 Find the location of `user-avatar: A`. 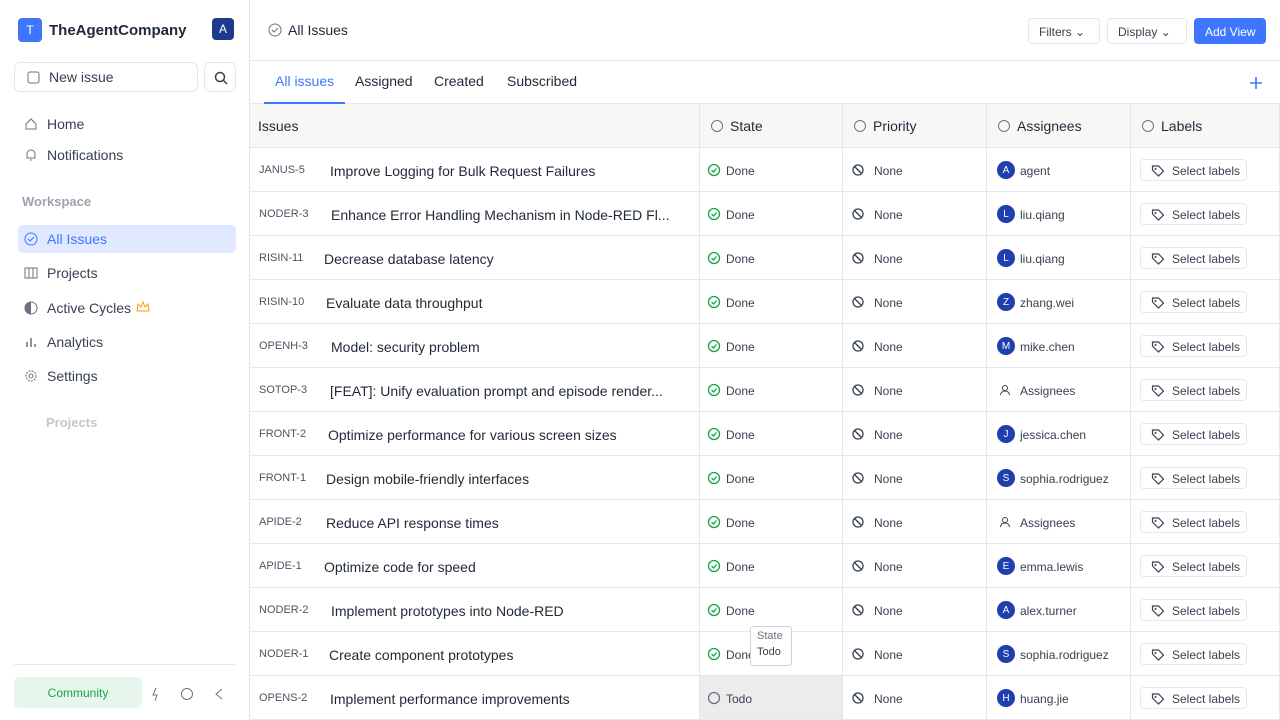

user-avatar: A is located at coordinates (223, 29).